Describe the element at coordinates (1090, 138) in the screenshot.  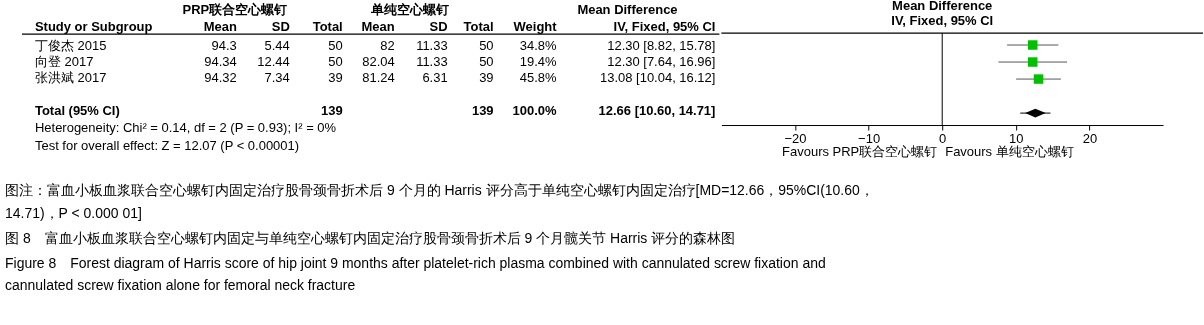
I see `x-tick-label: 20` at that location.